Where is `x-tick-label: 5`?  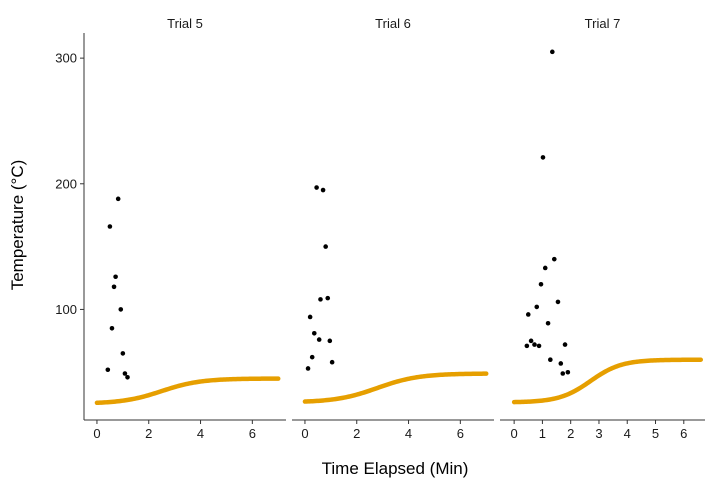
x-tick-label: 5 is located at coordinates (655, 433).